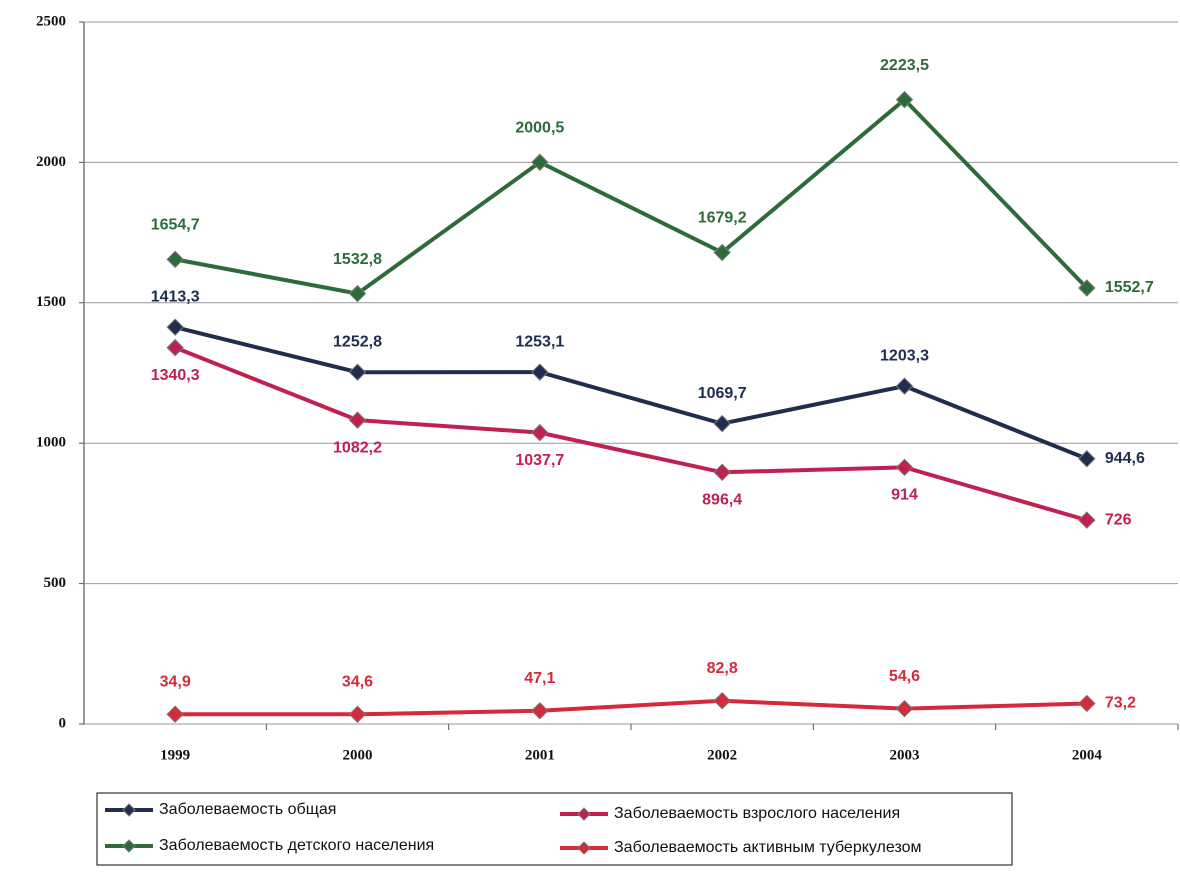 The height and width of the screenshot is (878, 1180). I want to click on legend-label: Заболеваемость детского населения, so click(296, 845).